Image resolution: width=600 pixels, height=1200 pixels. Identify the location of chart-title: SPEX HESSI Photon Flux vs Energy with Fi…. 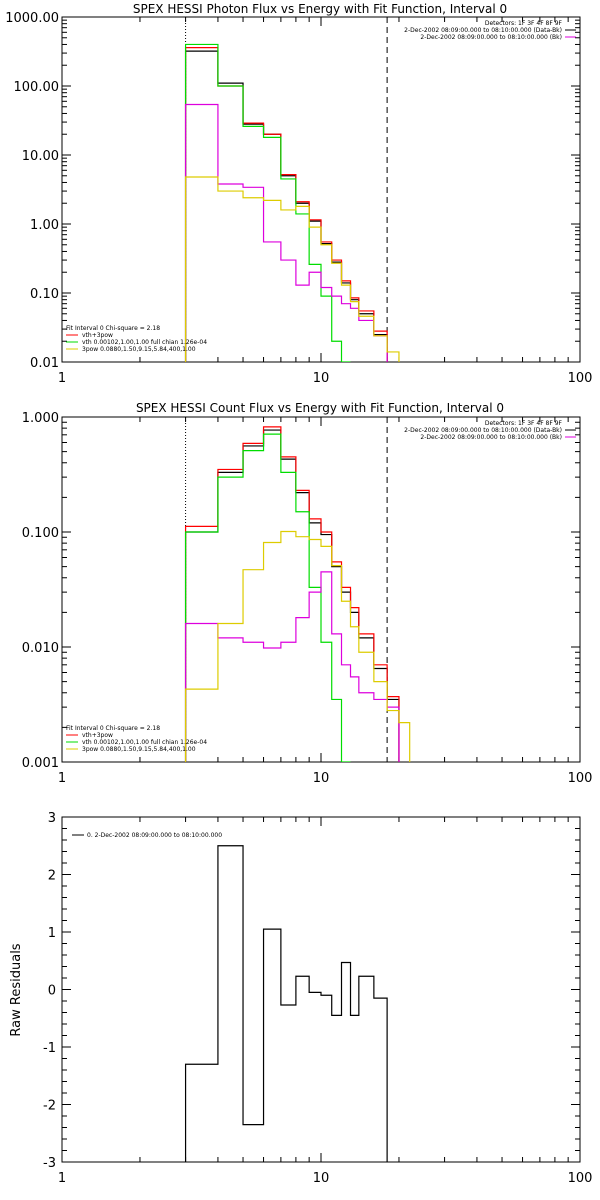
(320, 9).